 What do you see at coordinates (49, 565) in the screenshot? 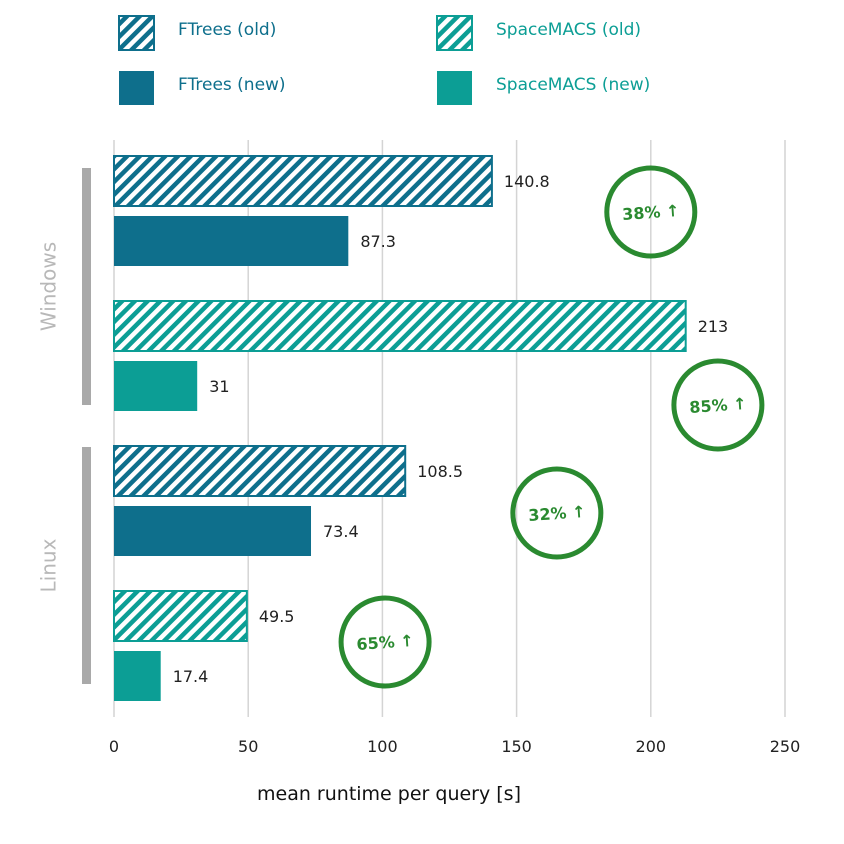
I see `group-label: Linux` at bounding box center [49, 565].